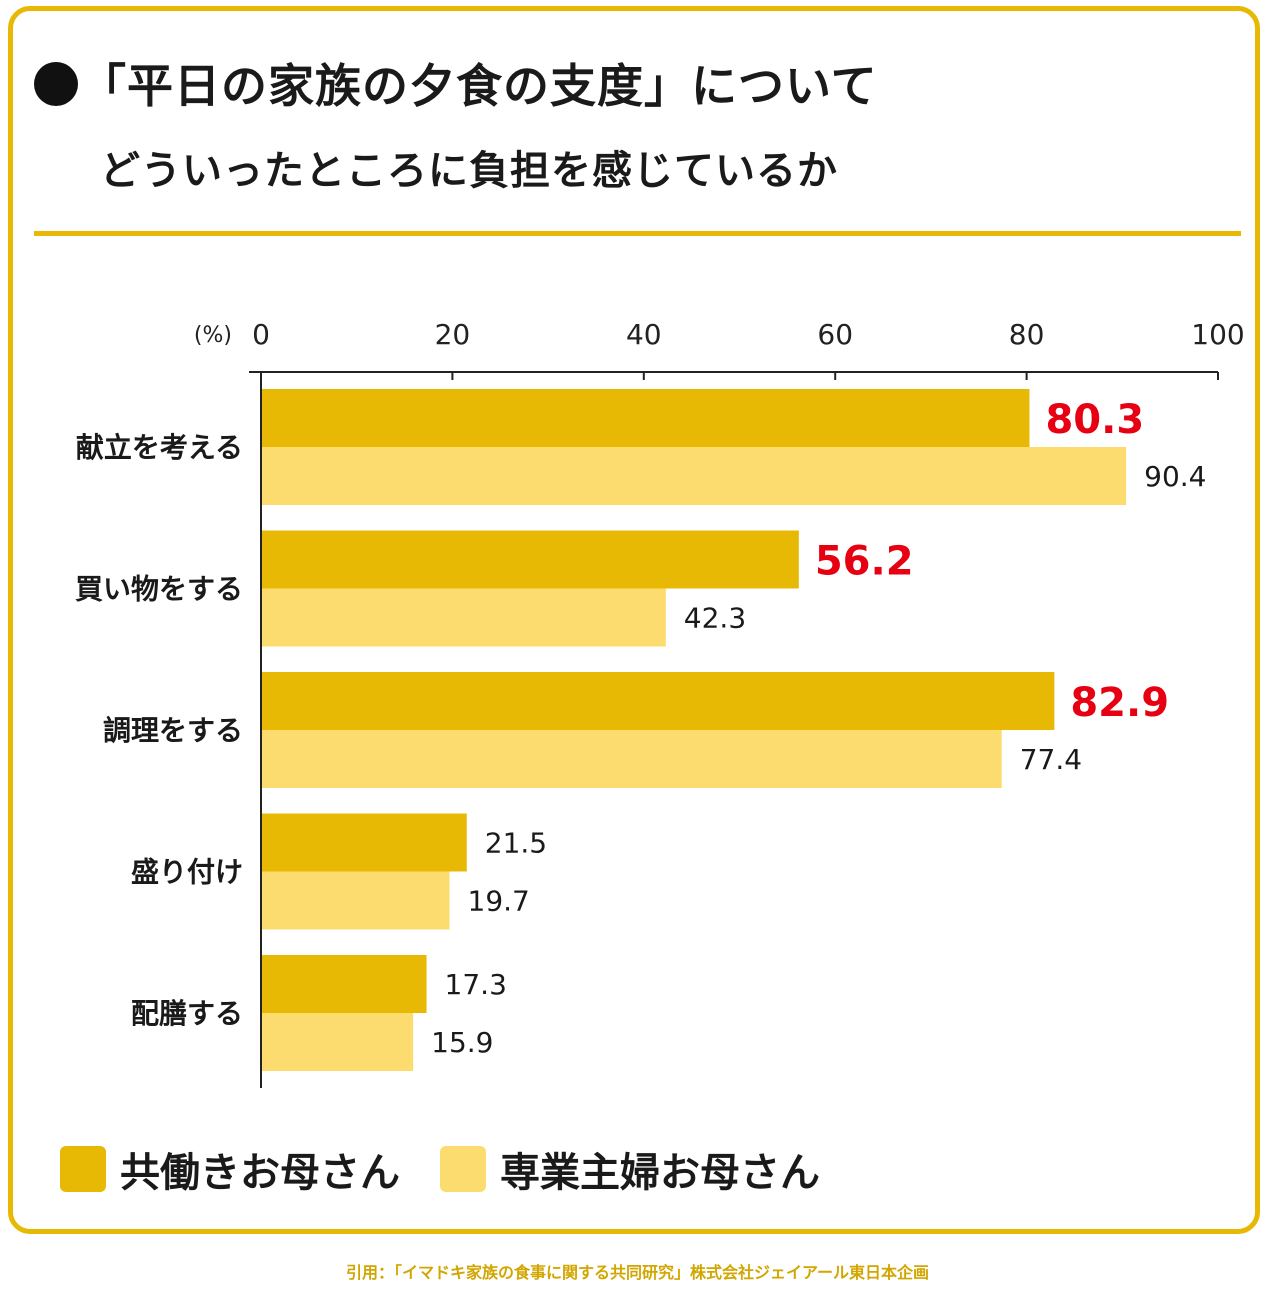  I want to click on data-label: 21.5, so click(516, 843).